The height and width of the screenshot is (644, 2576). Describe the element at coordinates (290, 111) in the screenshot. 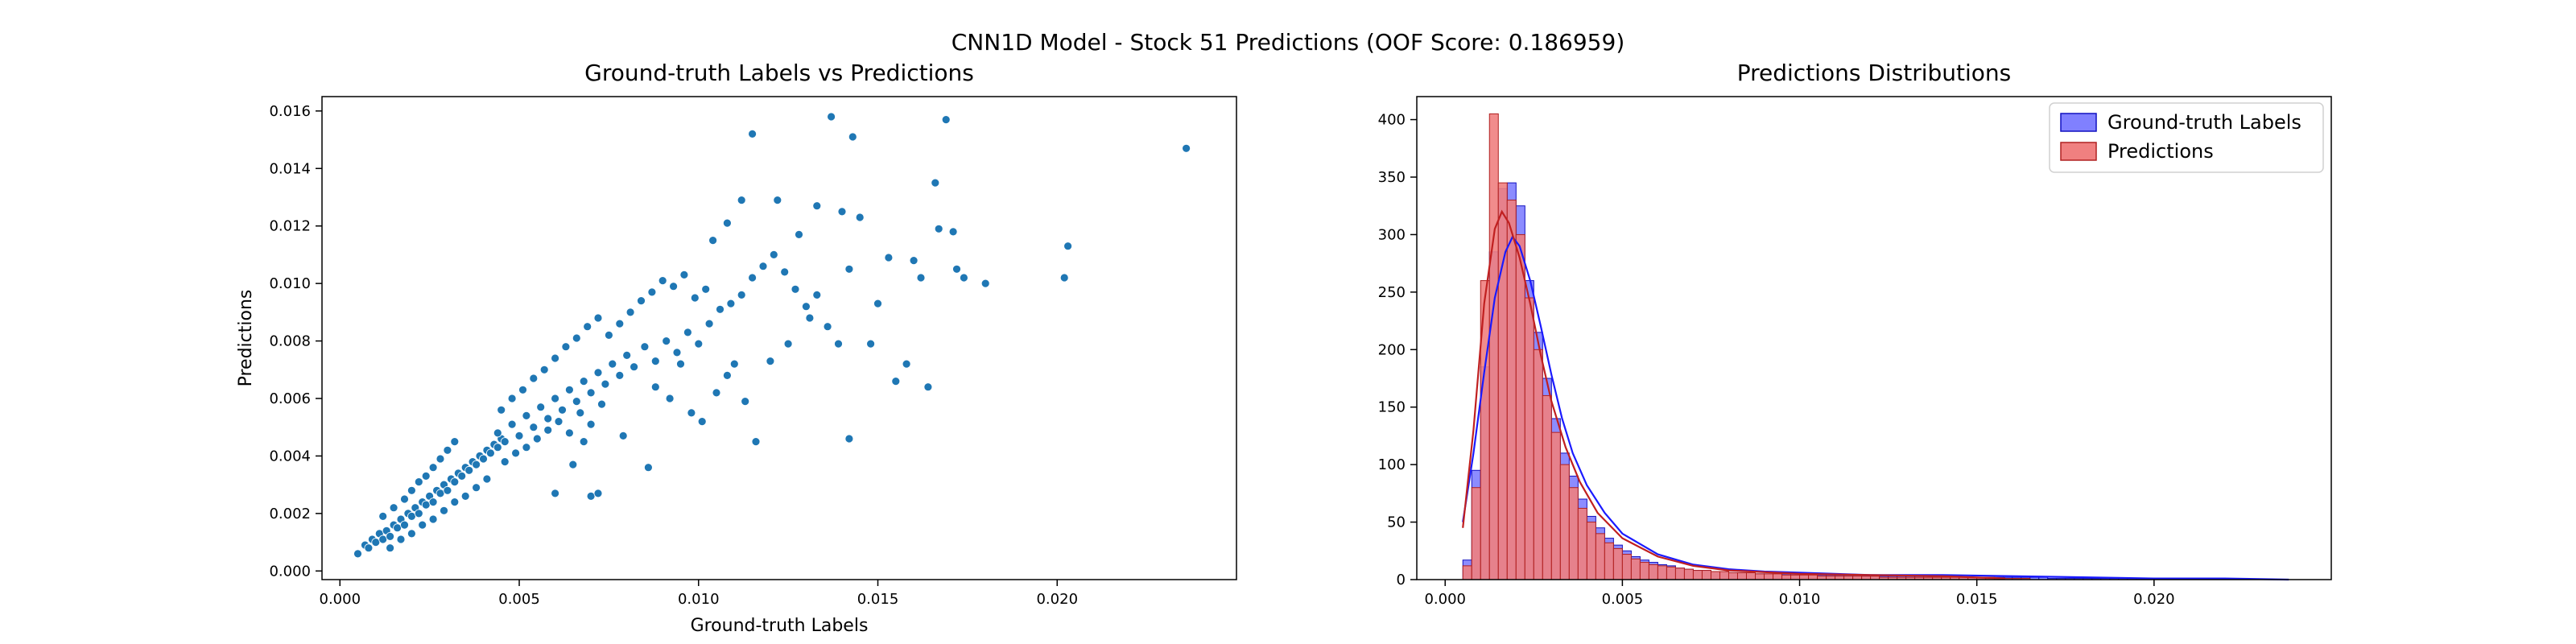

I see `scatter-y-tick-label: 0.016` at that location.